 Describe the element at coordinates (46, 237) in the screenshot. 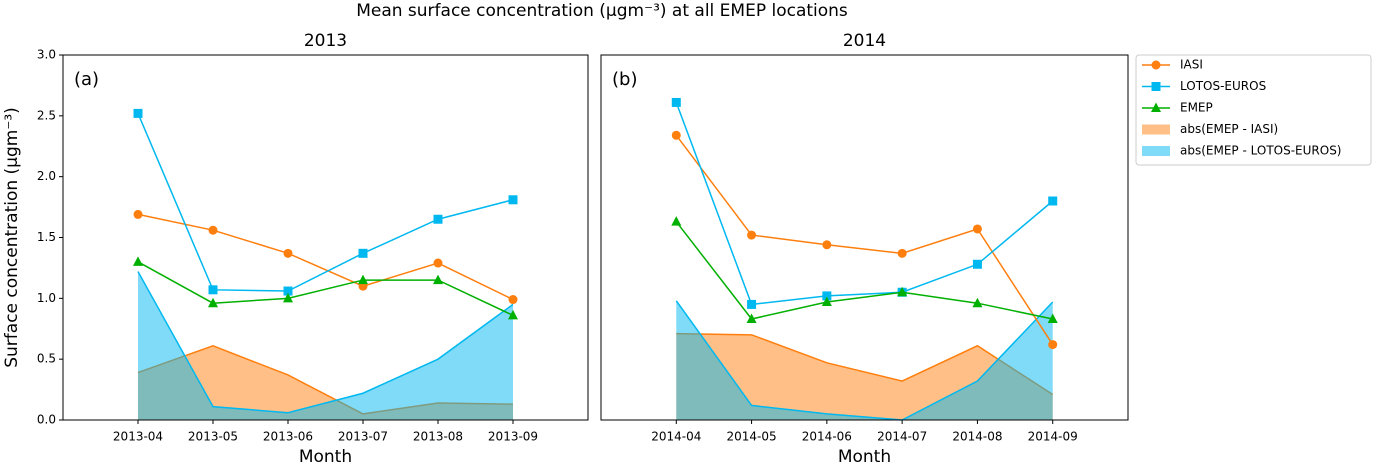

I see `y-tick-label: 1.5` at that location.